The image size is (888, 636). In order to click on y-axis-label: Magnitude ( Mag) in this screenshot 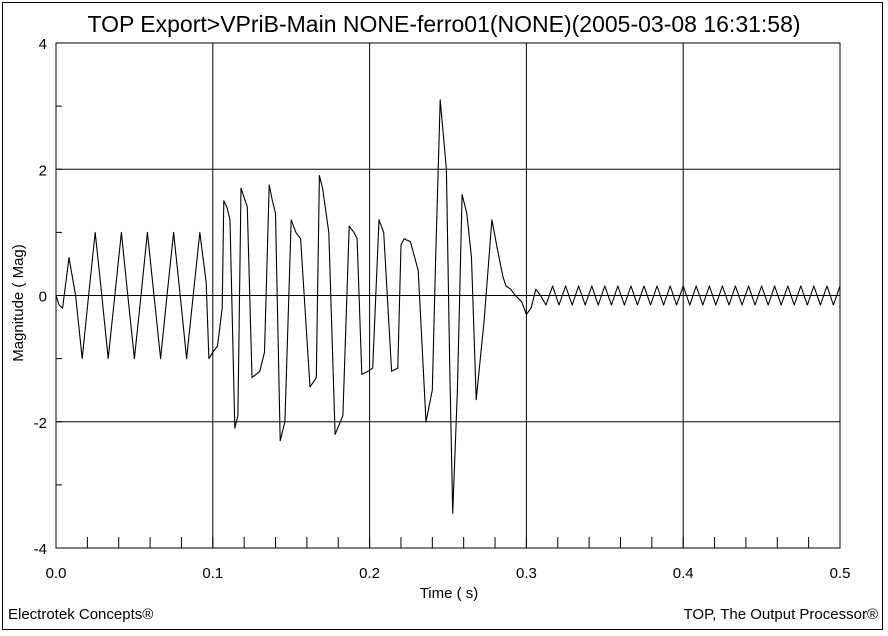, I will do `click(18, 303)`.